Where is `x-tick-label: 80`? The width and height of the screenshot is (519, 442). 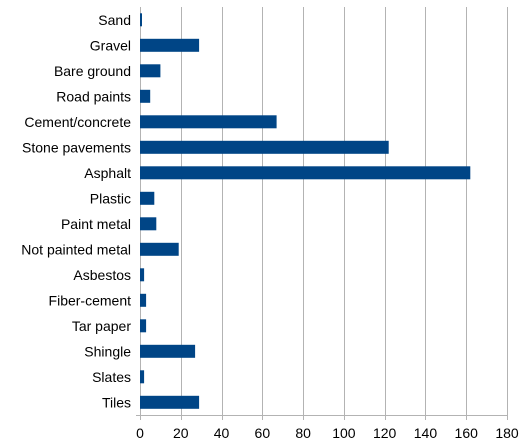
x-tick-label: 80 is located at coordinates (303, 433).